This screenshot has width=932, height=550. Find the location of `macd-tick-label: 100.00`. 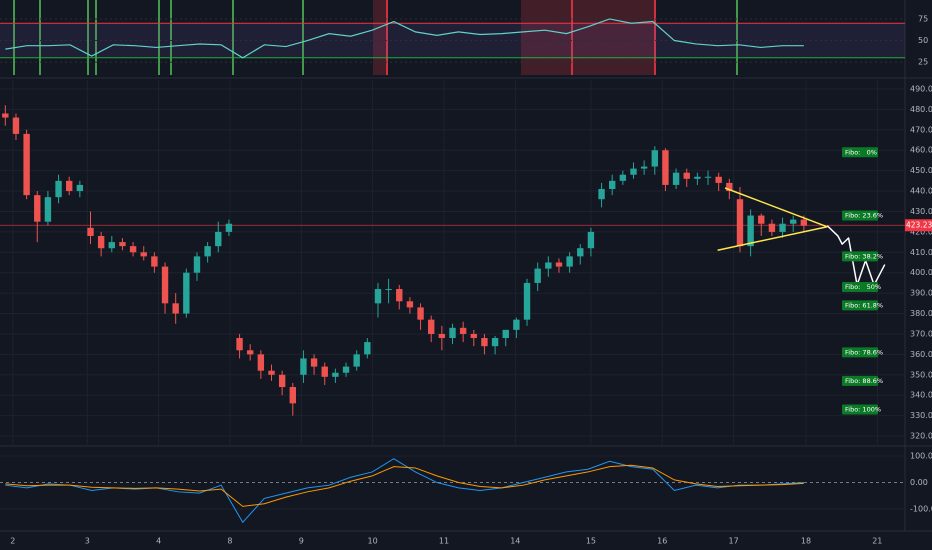

macd-tick-label: 100.00 is located at coordinates (921, 456).